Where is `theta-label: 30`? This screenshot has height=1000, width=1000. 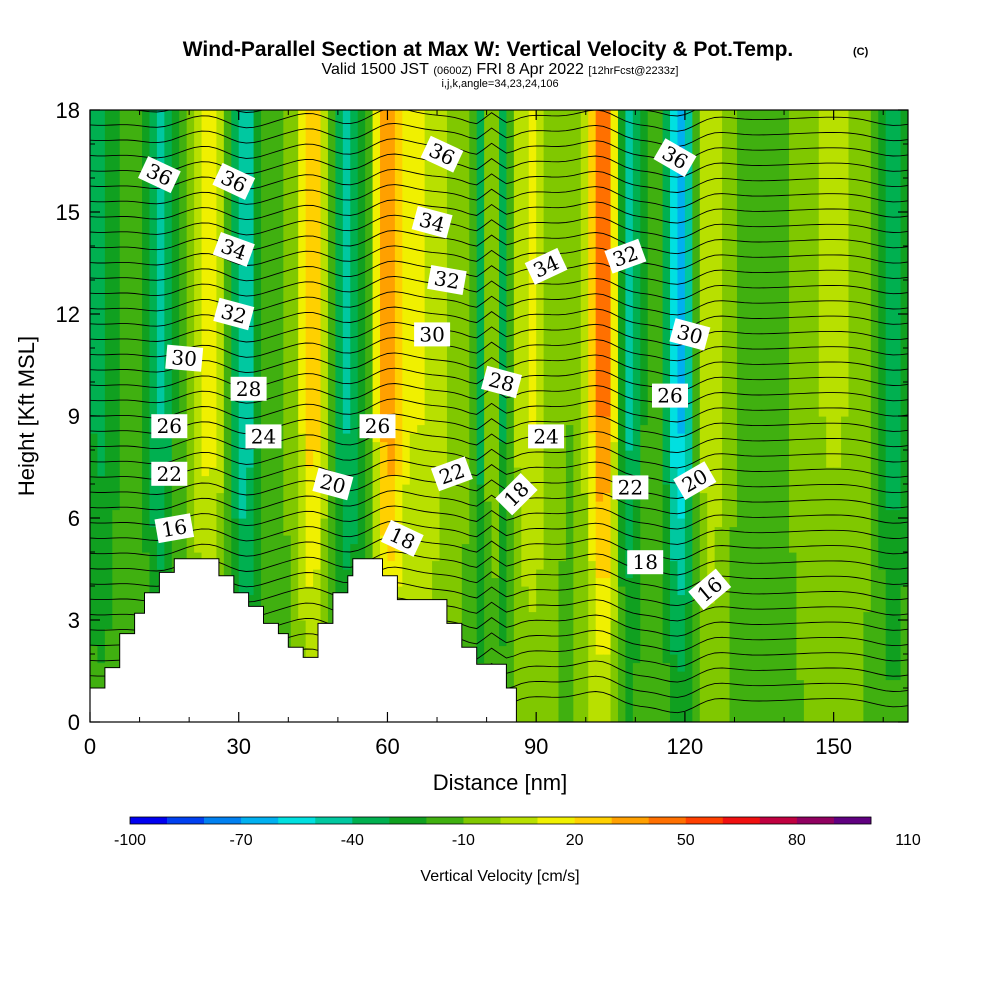 theta-label: 30 is located at coordinates (184, 358).